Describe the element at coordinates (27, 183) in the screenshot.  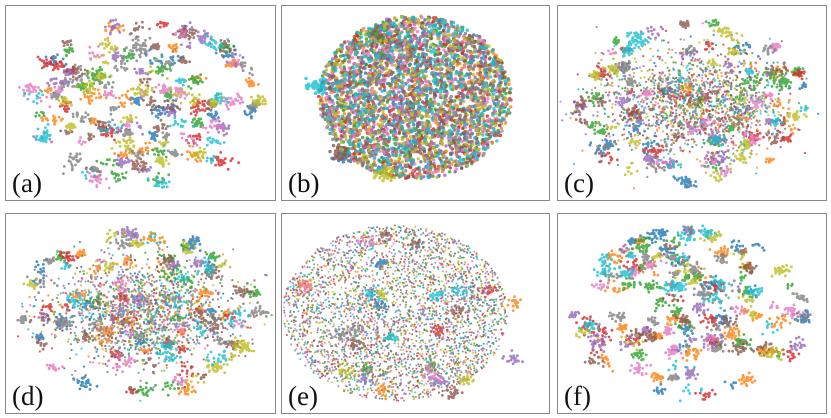
I see `panel-label: (a)` at that location.